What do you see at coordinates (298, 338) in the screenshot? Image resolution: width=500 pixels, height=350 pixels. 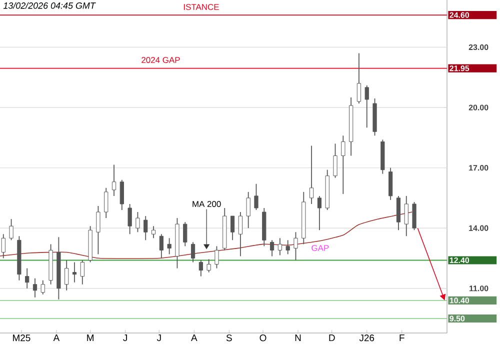 I see `x-tick-label: N` at bounding box center [298, 338].